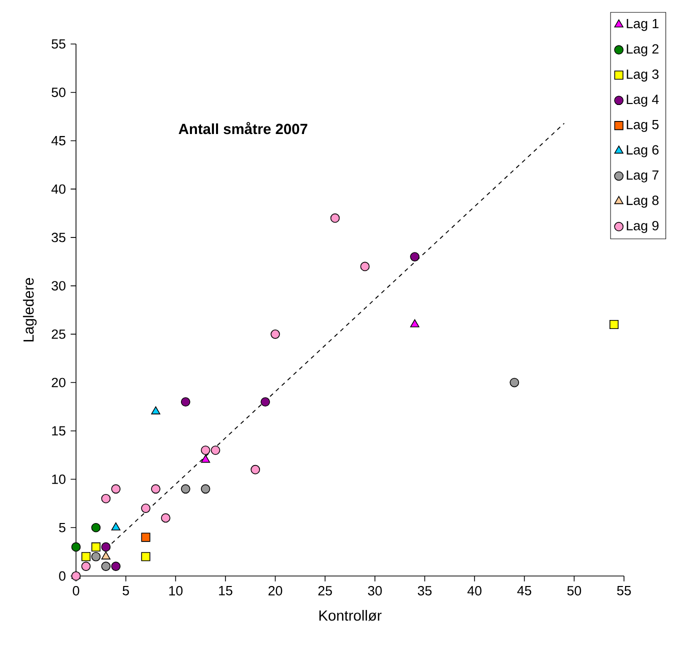 This screenshot has height=646, width=686. I want to click on legend-label: Lag 2, so click(642, 50).